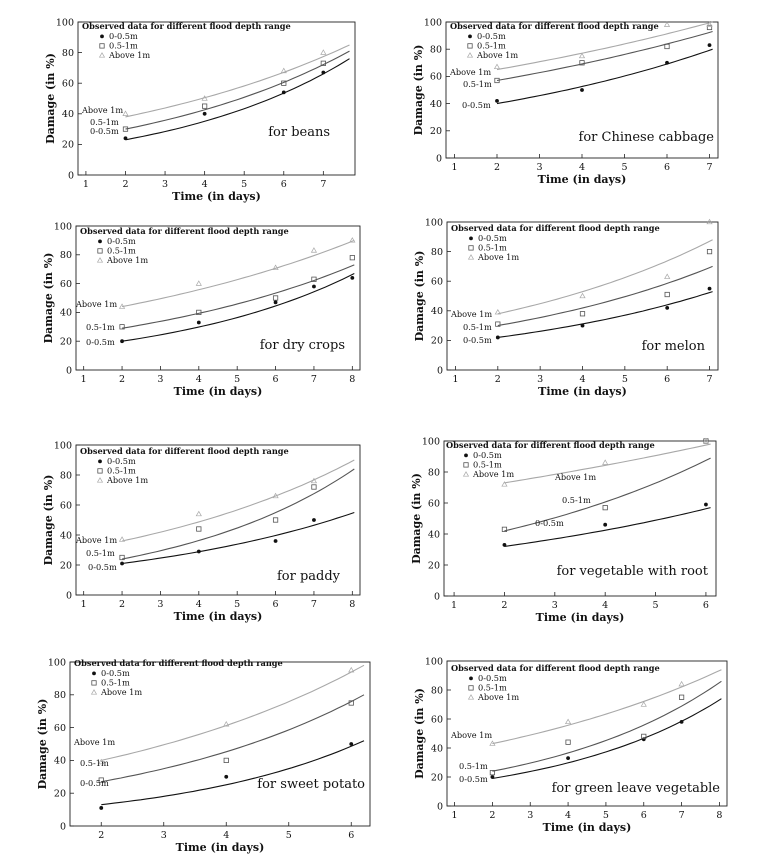 This screenshot has width=759, height=856. Describe the element at coordinates (299, 132) in the screenshot. I see `crop-label: for beans` at that location.